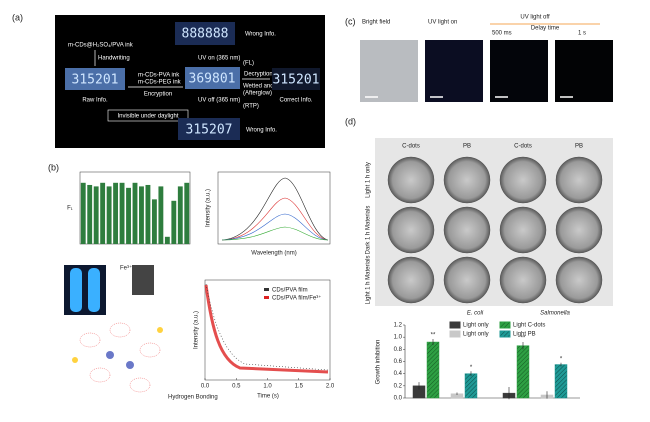 The width and height of the screenshot is (650, 422). I want to click on text: Hydrogen Bonding, so click(193, 398).